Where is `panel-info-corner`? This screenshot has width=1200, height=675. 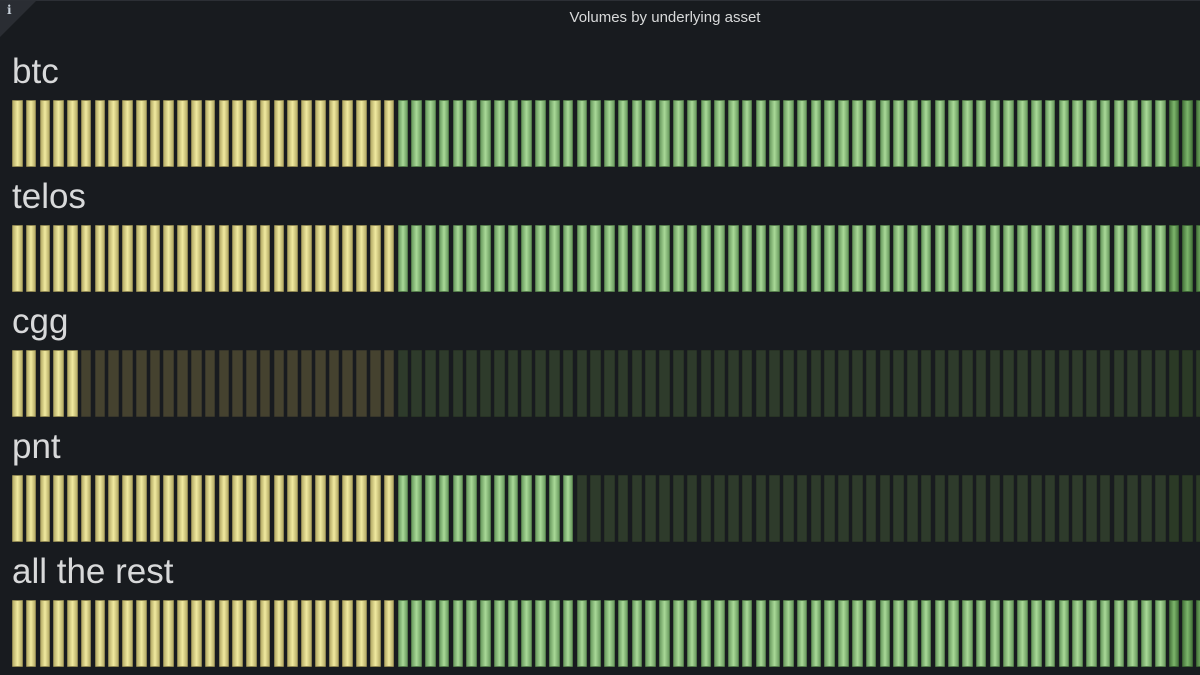
panel-info-corner is located at coordinates (18, 19).